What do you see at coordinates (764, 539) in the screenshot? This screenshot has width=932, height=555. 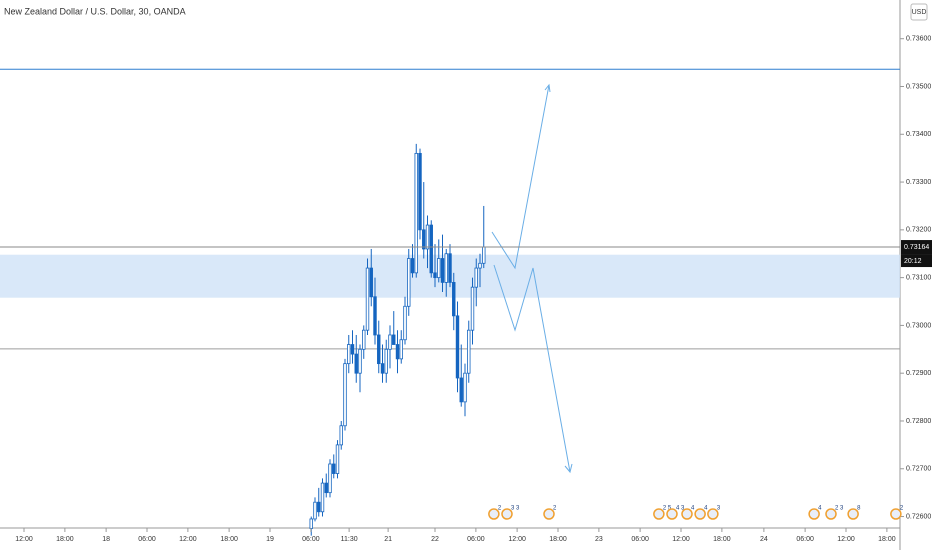 I see `x-tick-label: 24` at bounding box center [764, 539].